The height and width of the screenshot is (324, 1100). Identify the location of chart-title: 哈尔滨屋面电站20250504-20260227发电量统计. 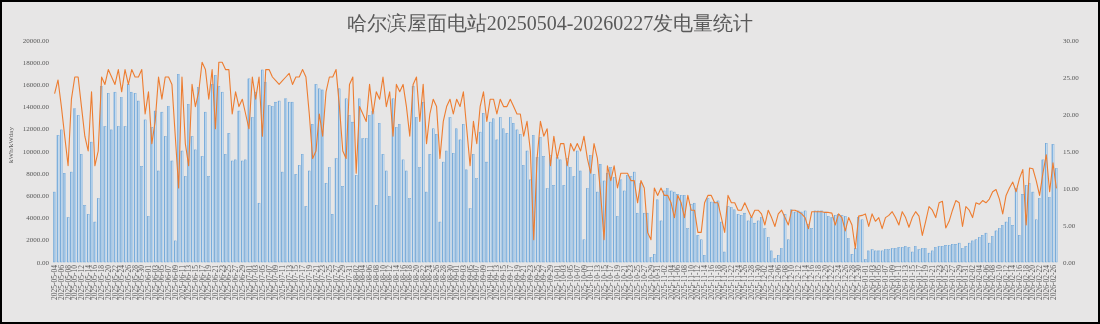
(550, 23).